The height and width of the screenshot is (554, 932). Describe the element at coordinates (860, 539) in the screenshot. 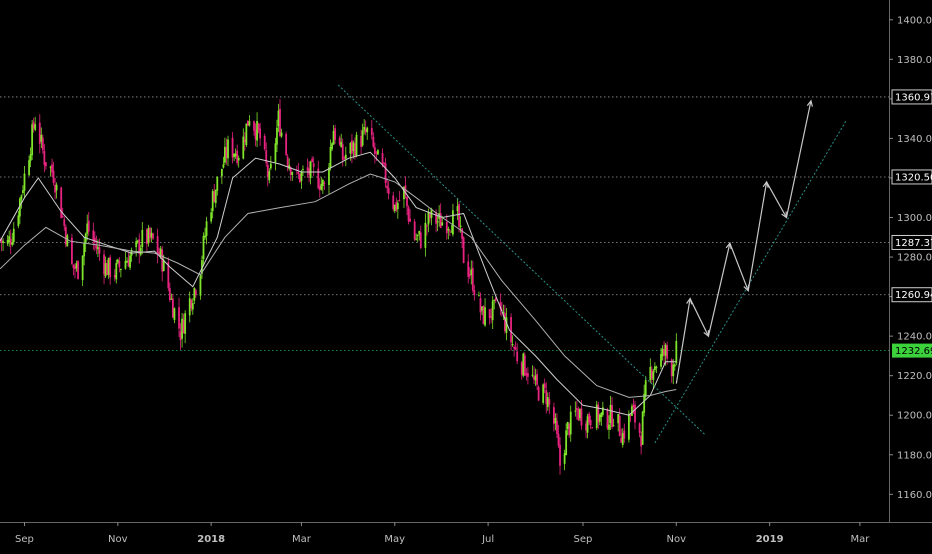

I see `x-tick-label: Mar` at that location.